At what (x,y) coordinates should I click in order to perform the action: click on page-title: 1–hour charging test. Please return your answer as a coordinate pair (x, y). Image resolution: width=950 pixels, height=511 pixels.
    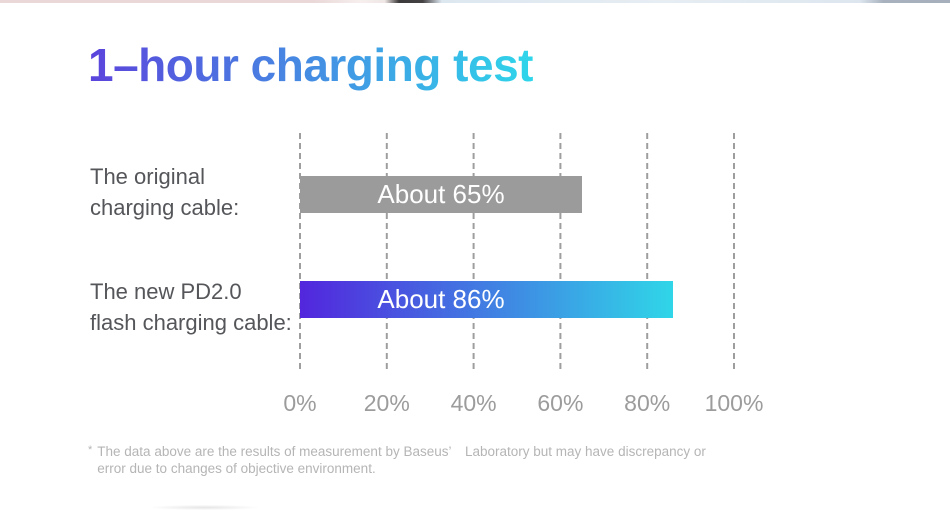
    Looking at the image, I should click on (310, 65).